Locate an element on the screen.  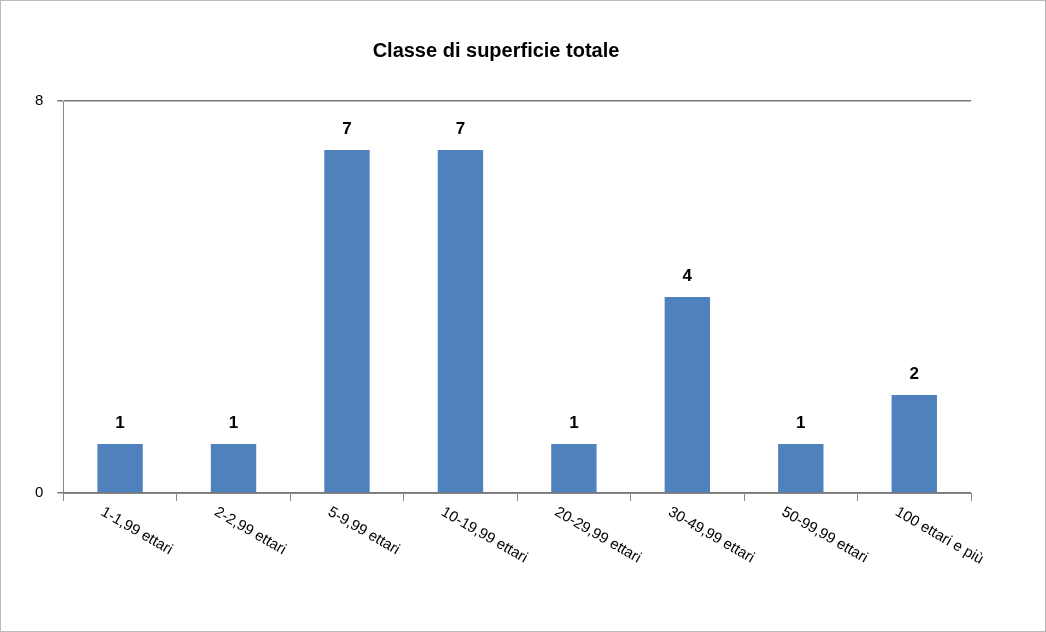
chart-title: Classe di superficie totale is located at coordinates (496, 49).